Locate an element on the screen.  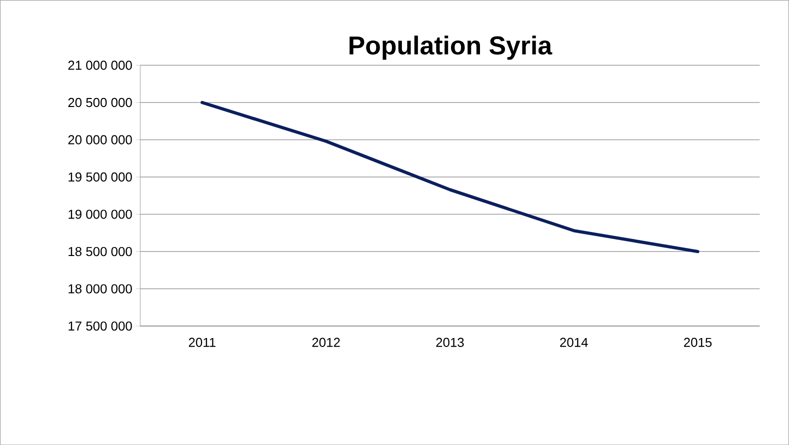
y-tick-label: 21 000 000 is located at coordinates (100, 65).